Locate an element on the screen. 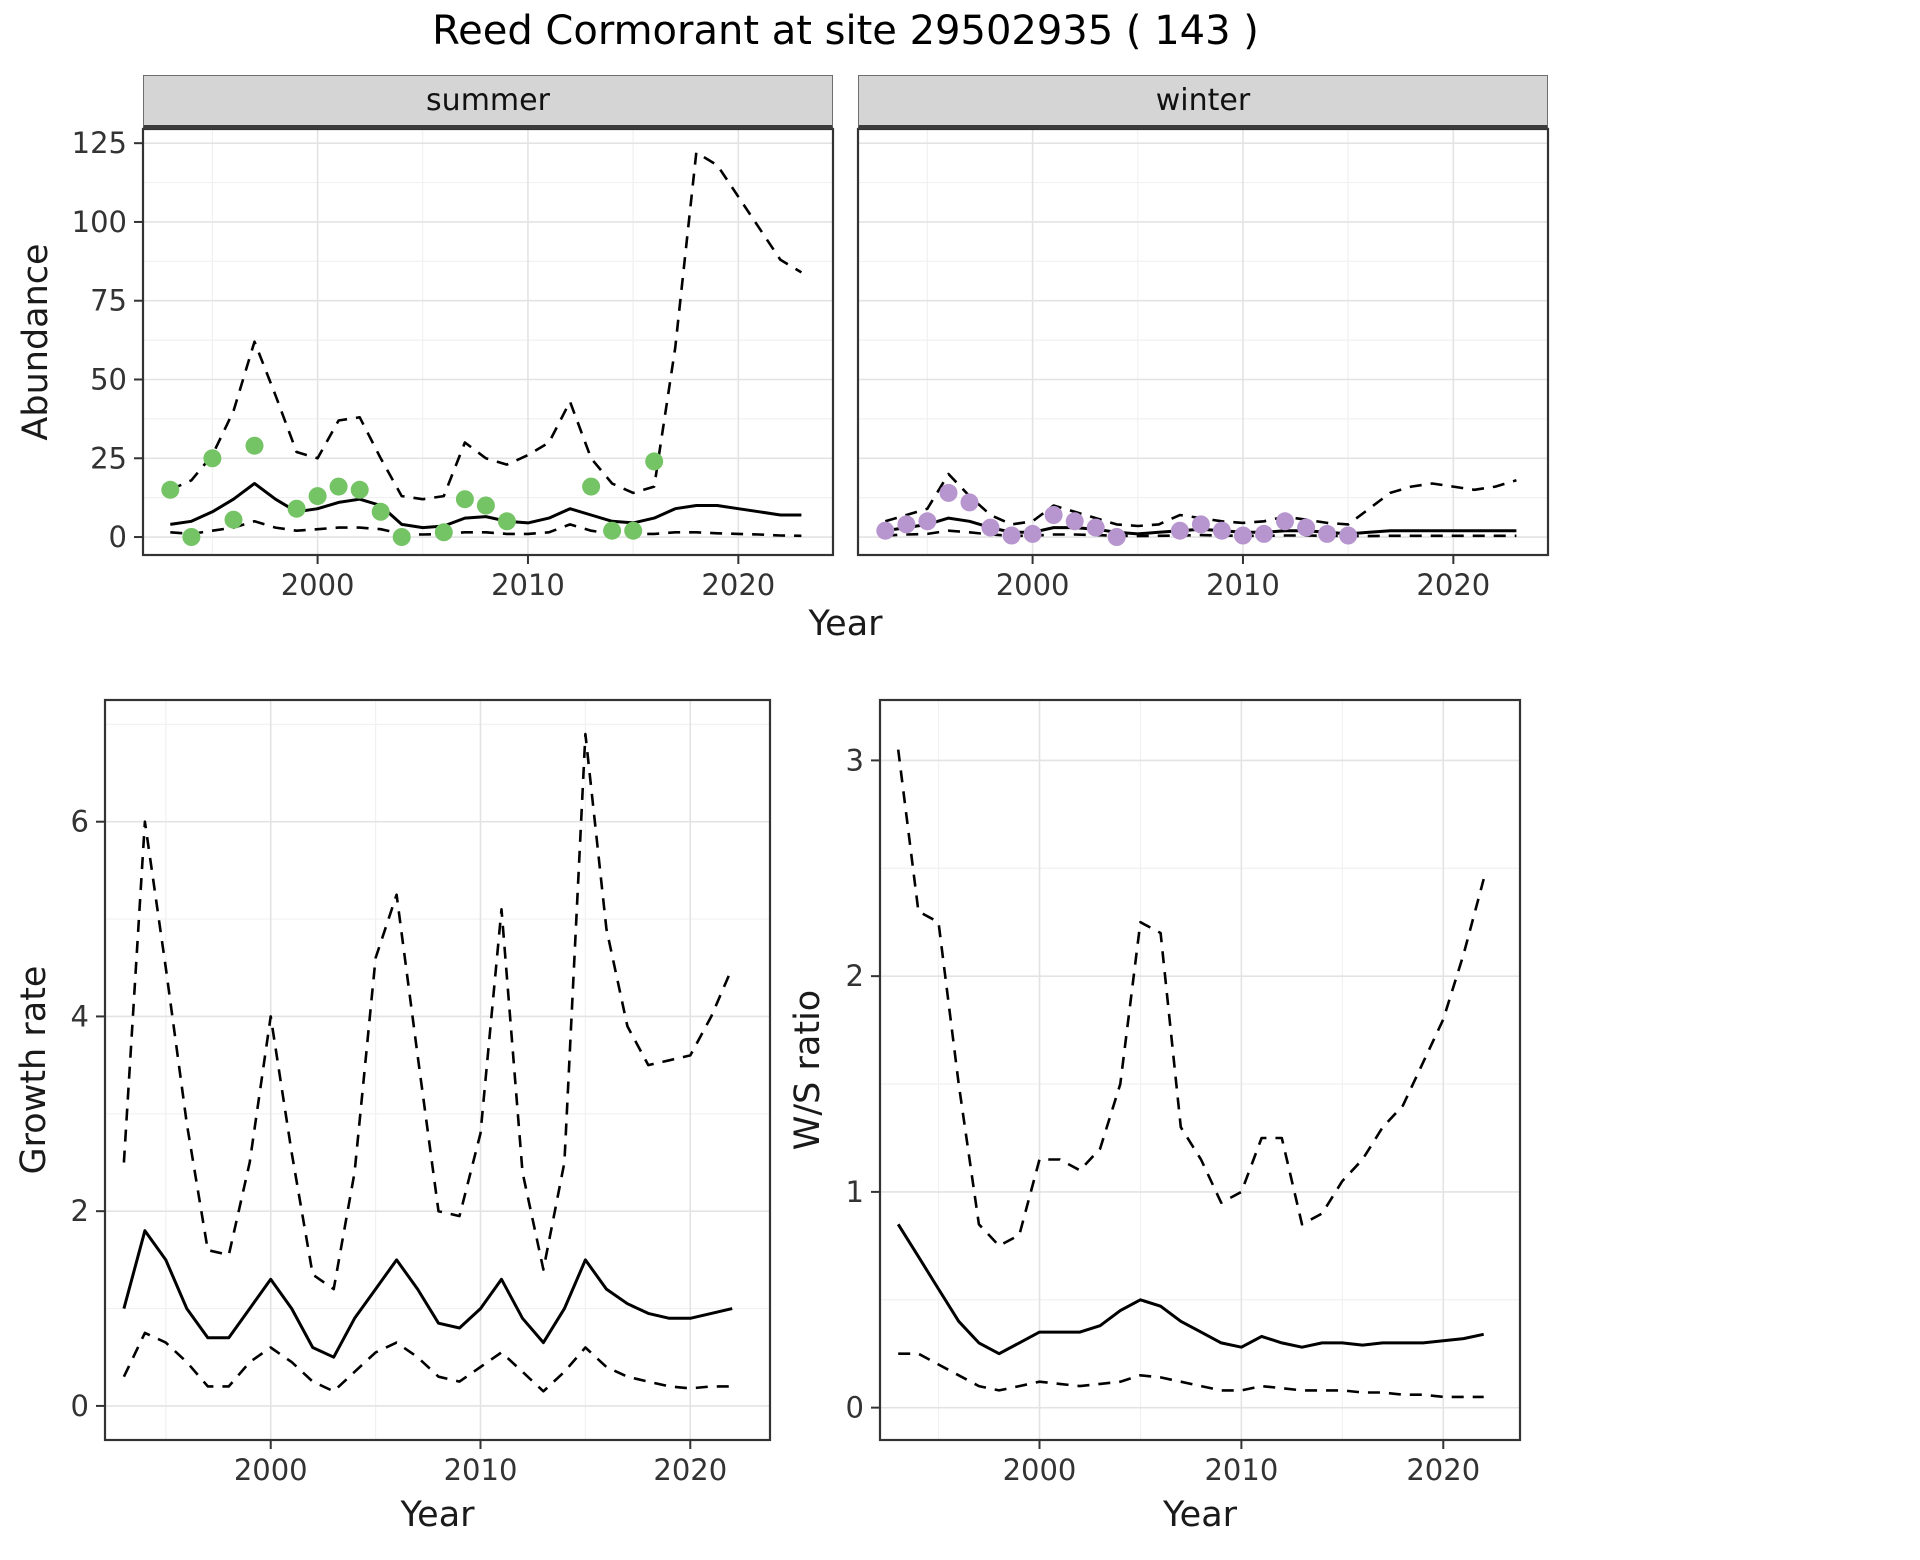 The width and height of the screenshot is (1920, 1560). facet-strip-summer-label: summer is located at coordinates (488, 100).